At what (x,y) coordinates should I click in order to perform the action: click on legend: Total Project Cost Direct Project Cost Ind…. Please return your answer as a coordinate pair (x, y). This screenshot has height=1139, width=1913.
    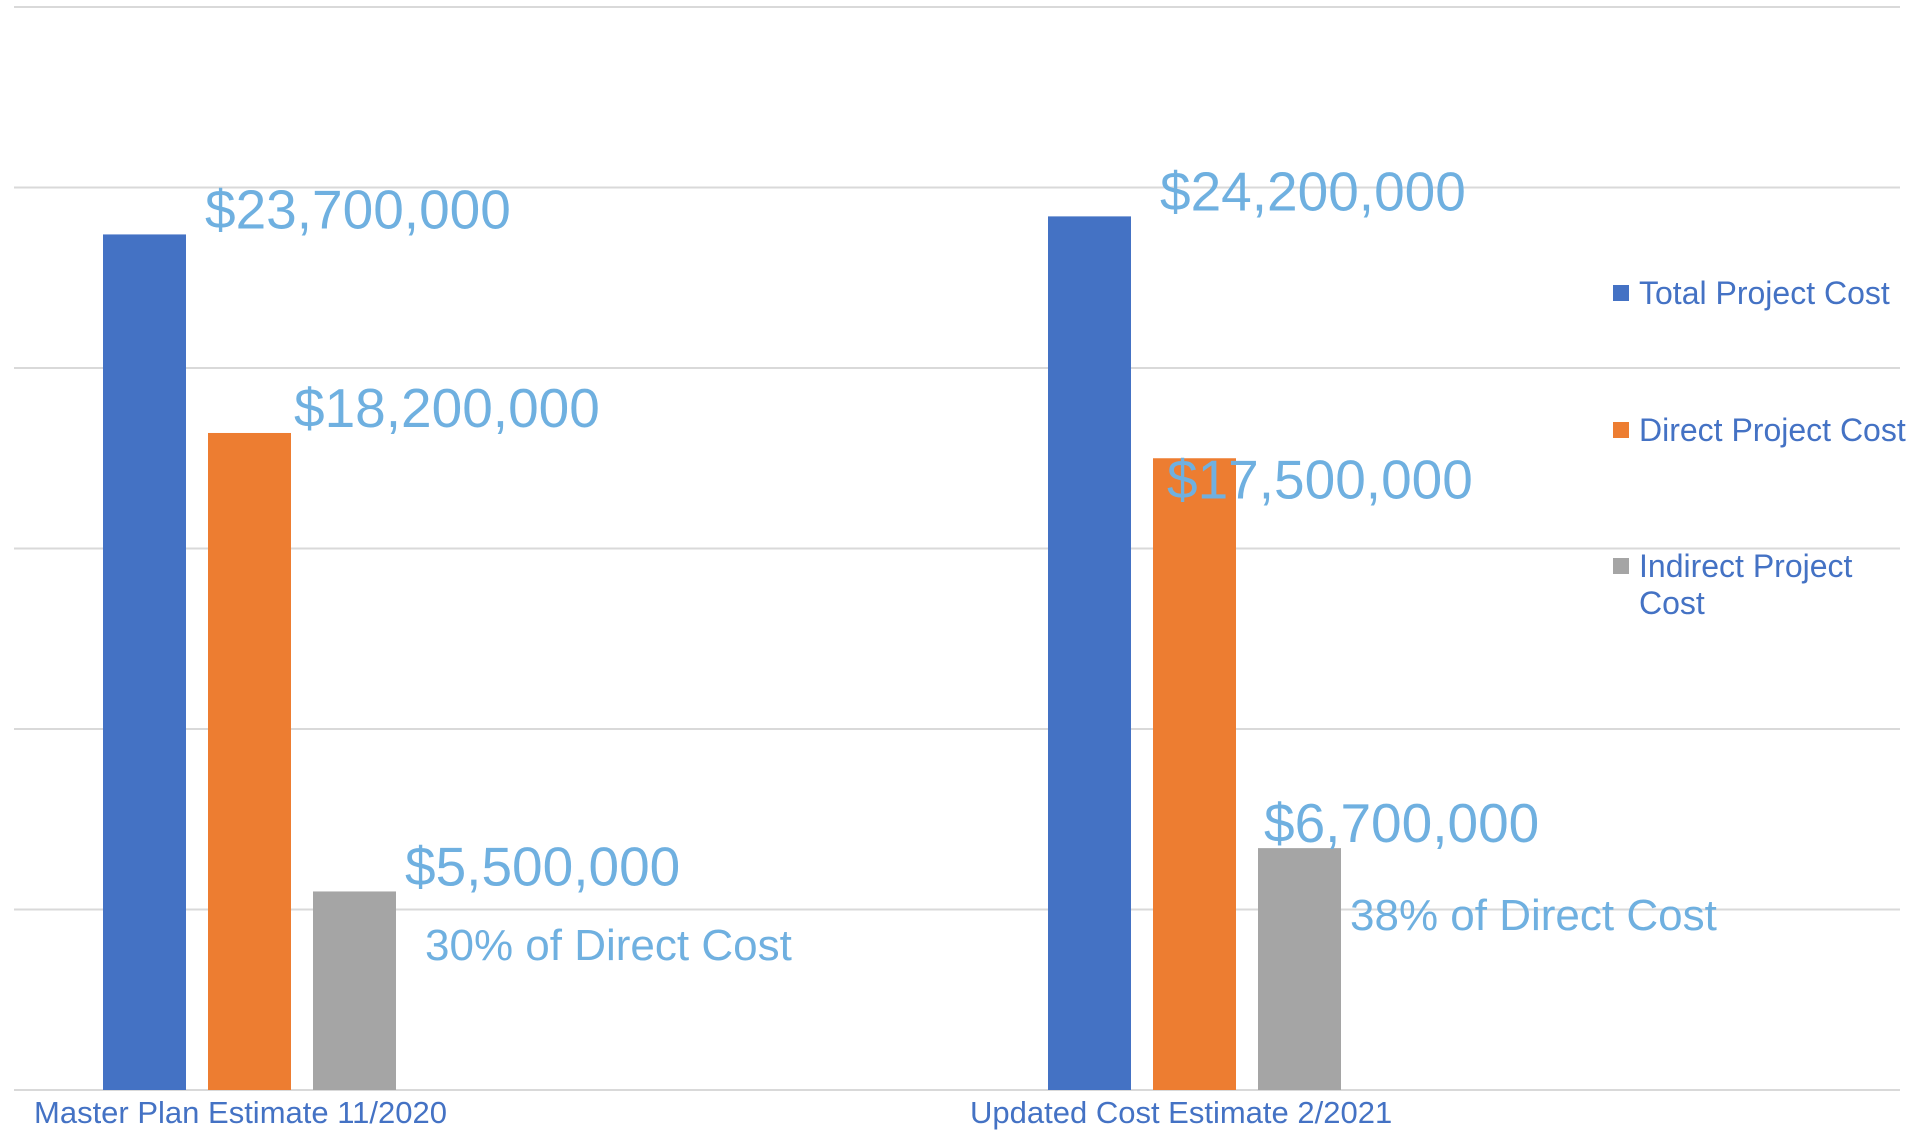
    Looking at the image, I should click on (1759, 448).